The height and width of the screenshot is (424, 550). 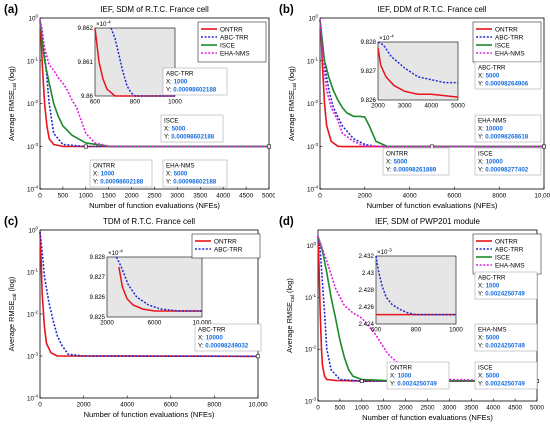 I want to click on legend-box, so click(x=232, y=42).